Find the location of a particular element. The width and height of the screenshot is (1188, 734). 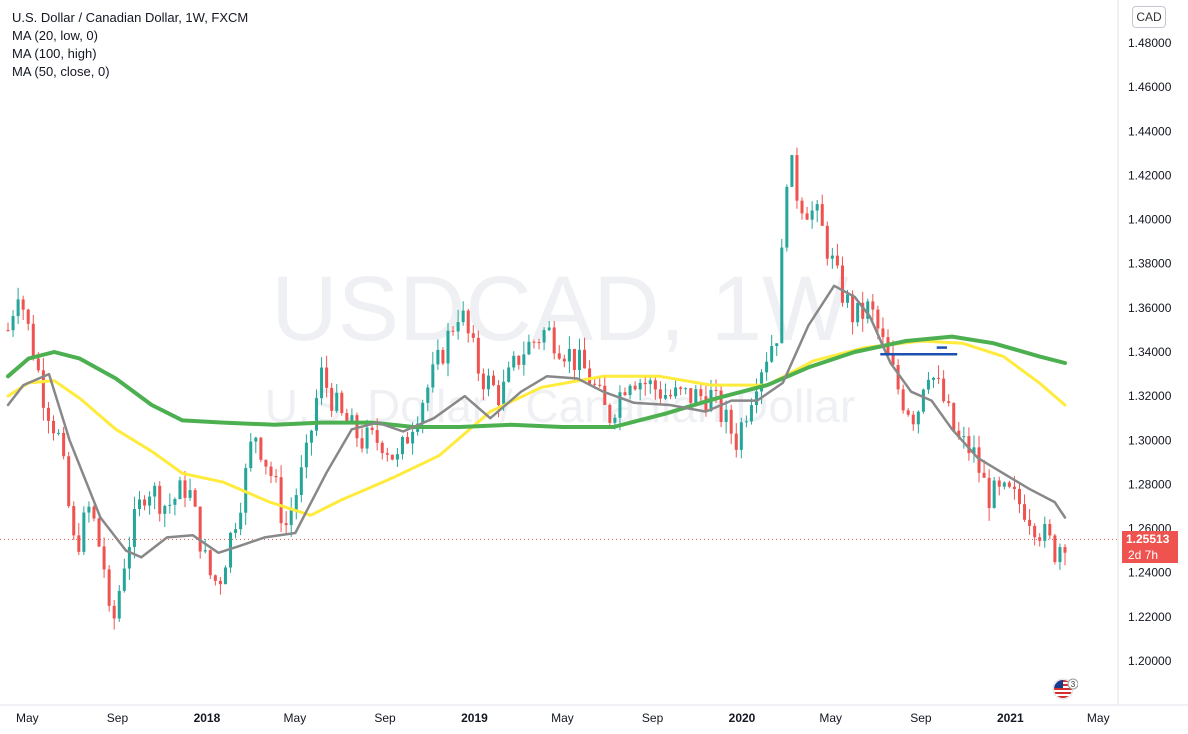

bar-countdown-label: 2d 7h is located at coordinates (1150, 555).